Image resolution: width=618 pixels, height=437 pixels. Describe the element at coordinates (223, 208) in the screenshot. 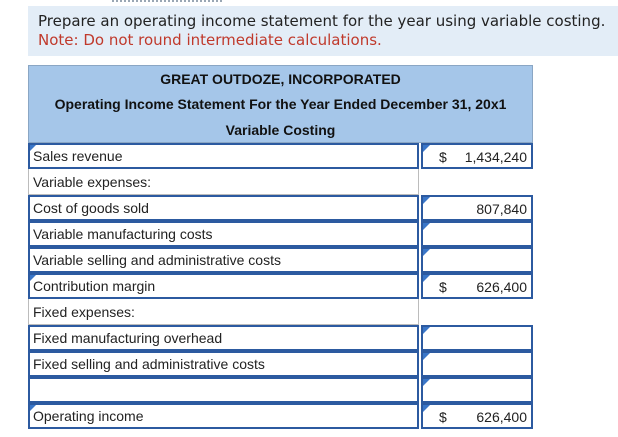

I see `line-item-field: Cost of goods sold` at that location.